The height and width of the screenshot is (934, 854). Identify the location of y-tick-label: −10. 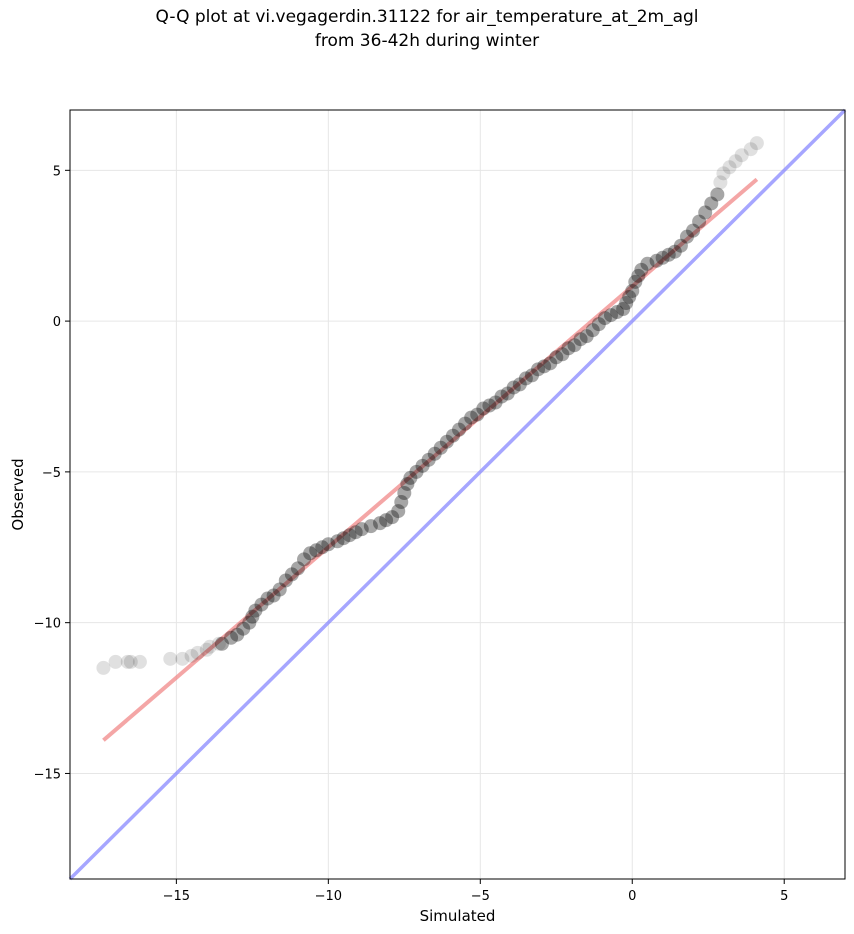
(47, 624).